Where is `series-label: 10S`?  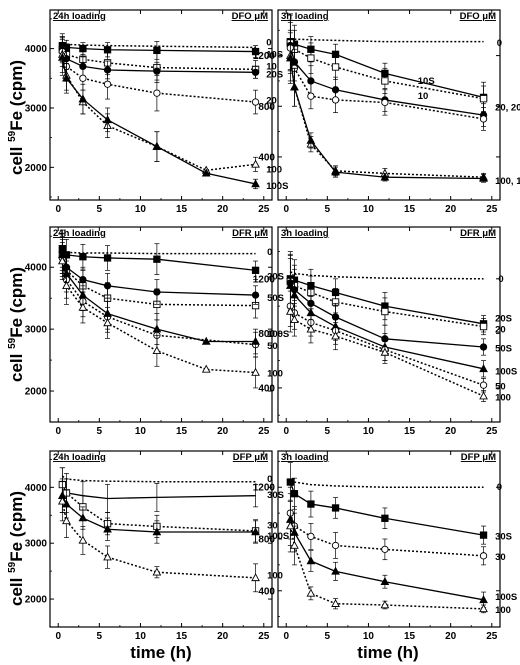 series-label: 10S is located at coordinates (274, 55).